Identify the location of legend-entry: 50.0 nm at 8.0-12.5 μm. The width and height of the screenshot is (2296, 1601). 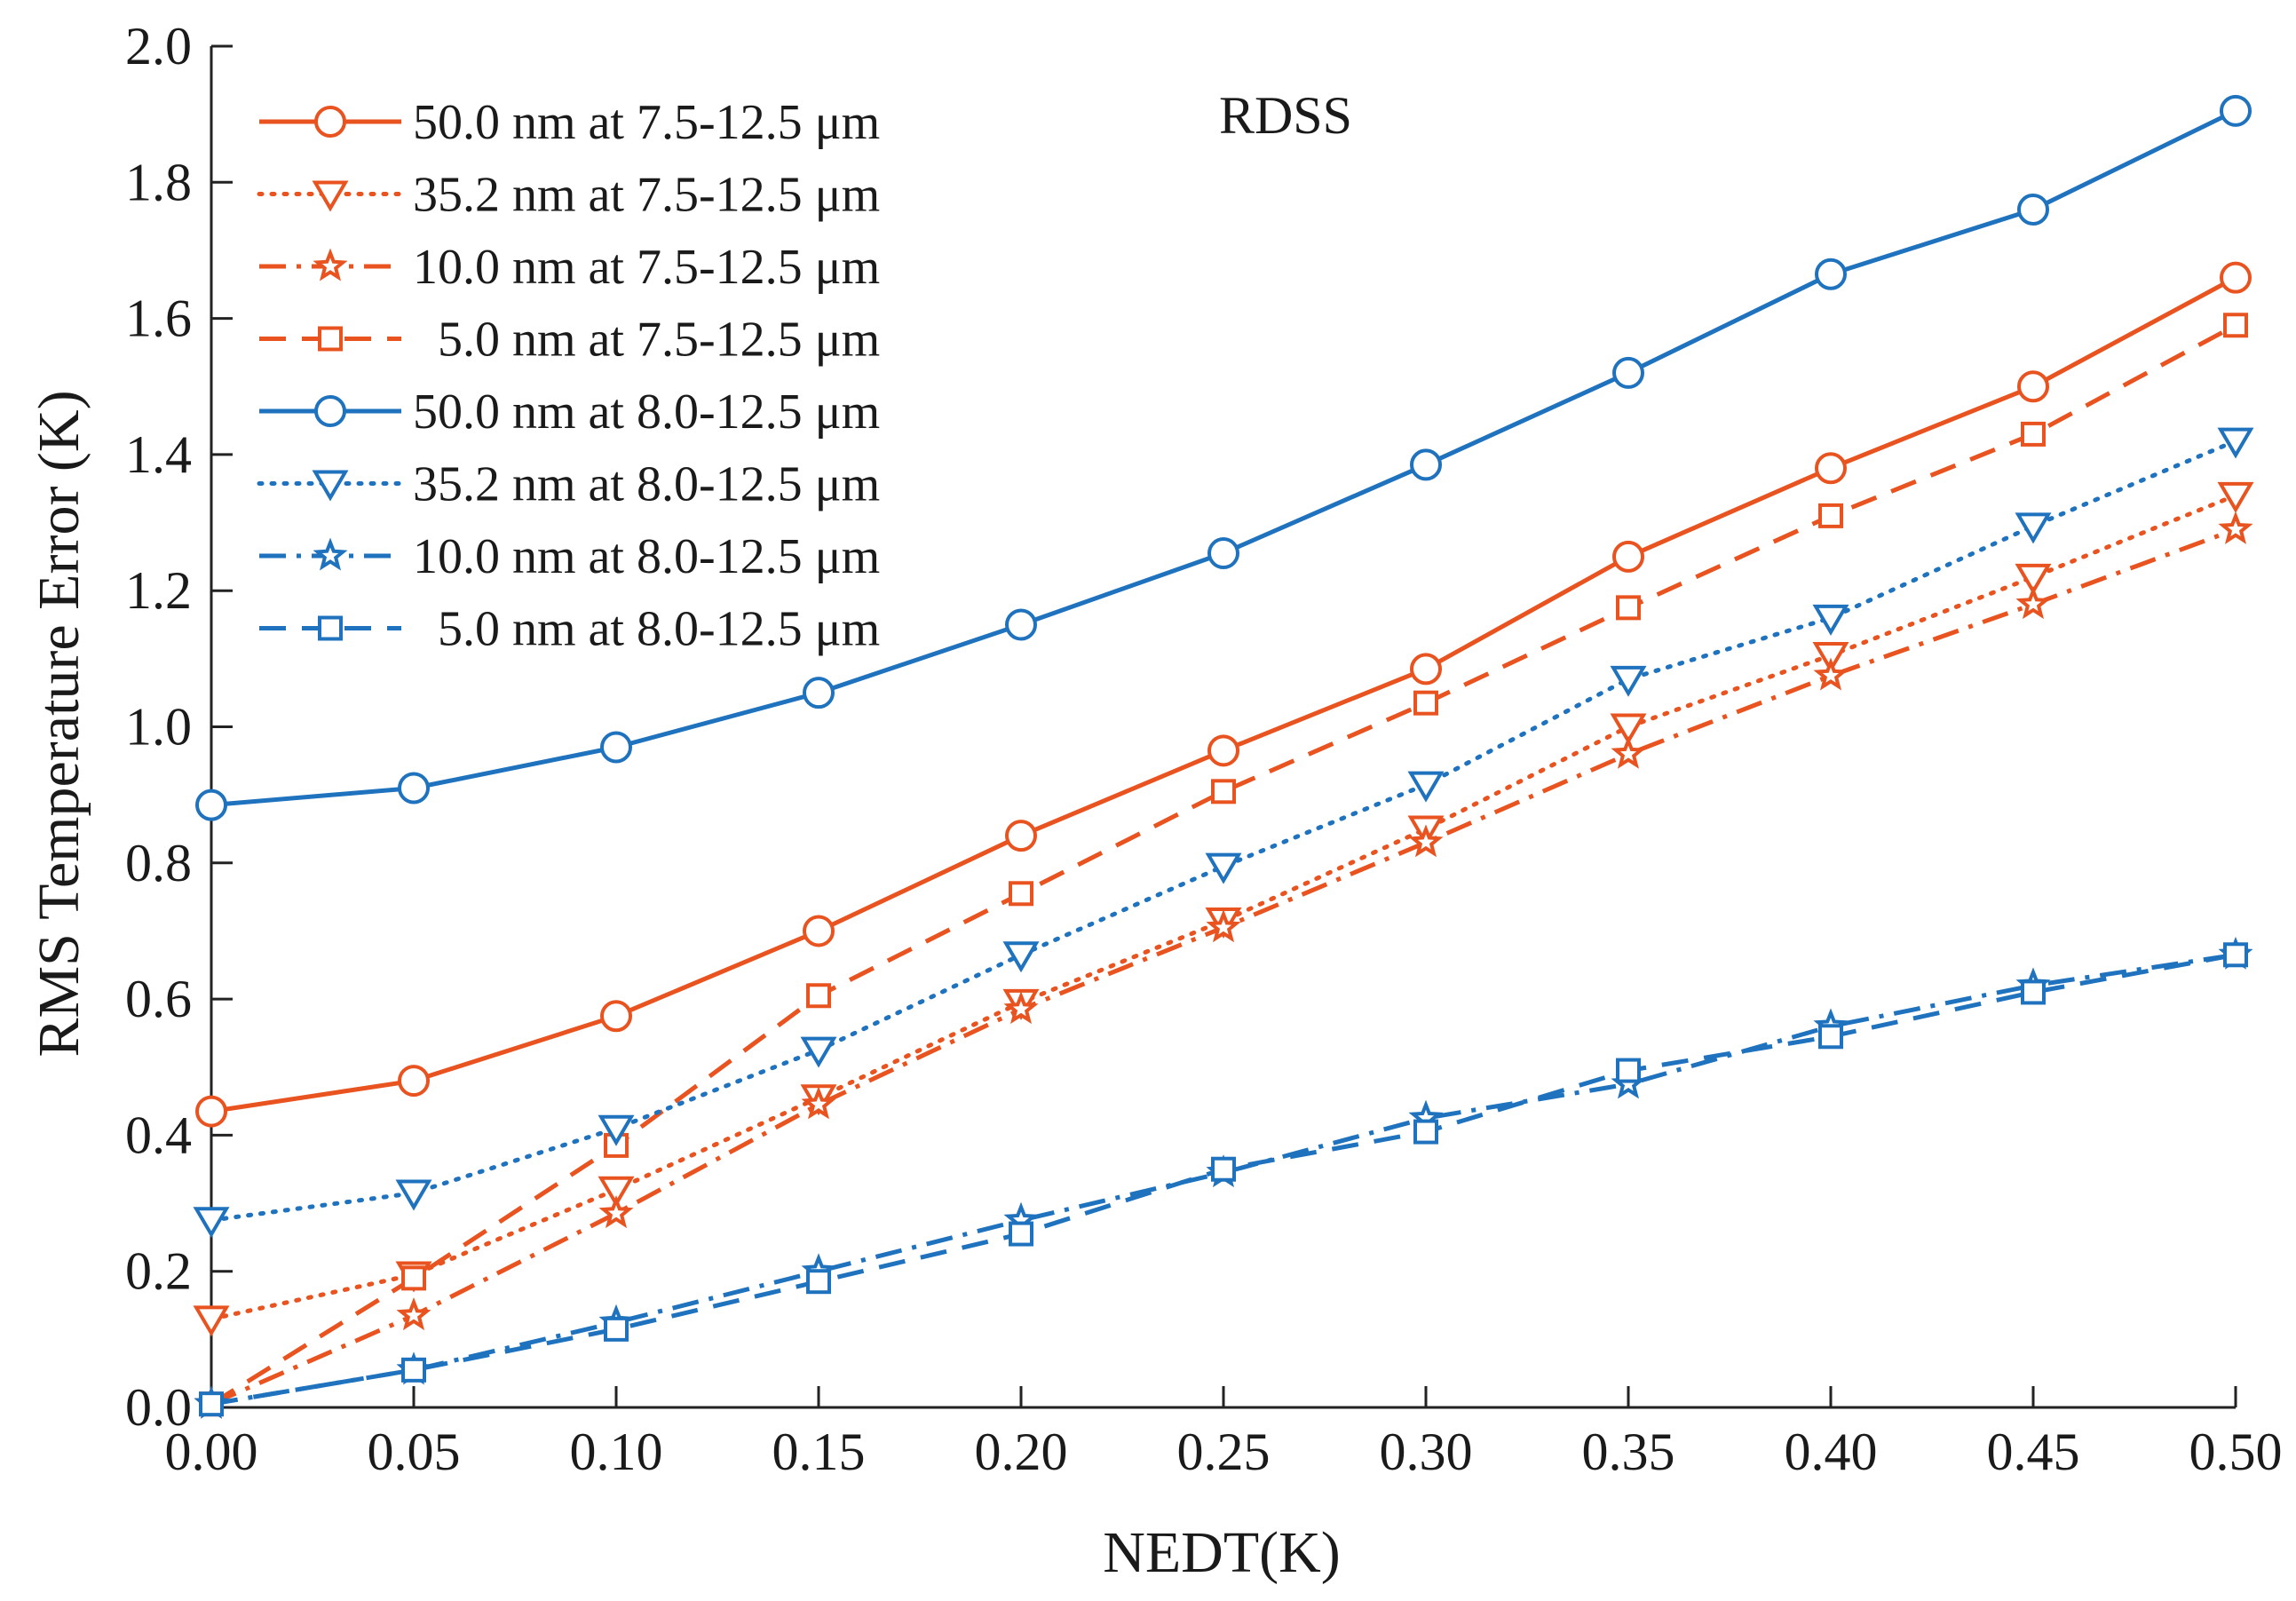
(569, 412).